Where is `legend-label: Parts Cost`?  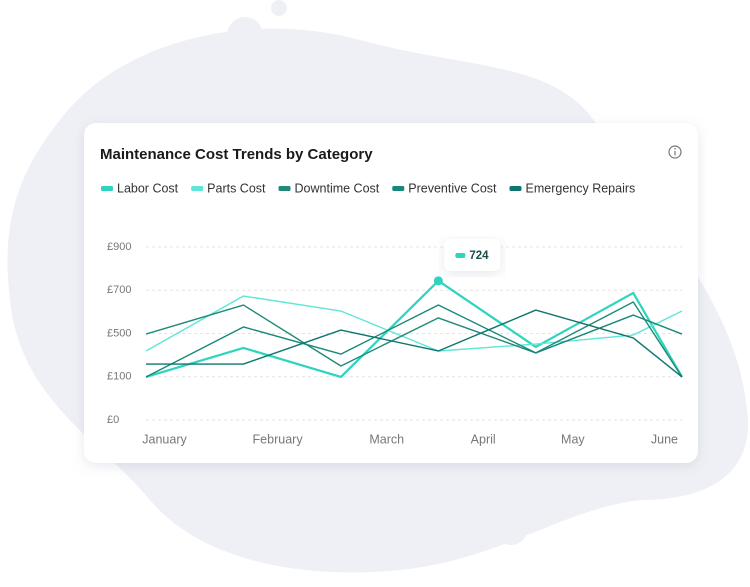 legend-label: Parts Cost is located at coordinates (236, 188).